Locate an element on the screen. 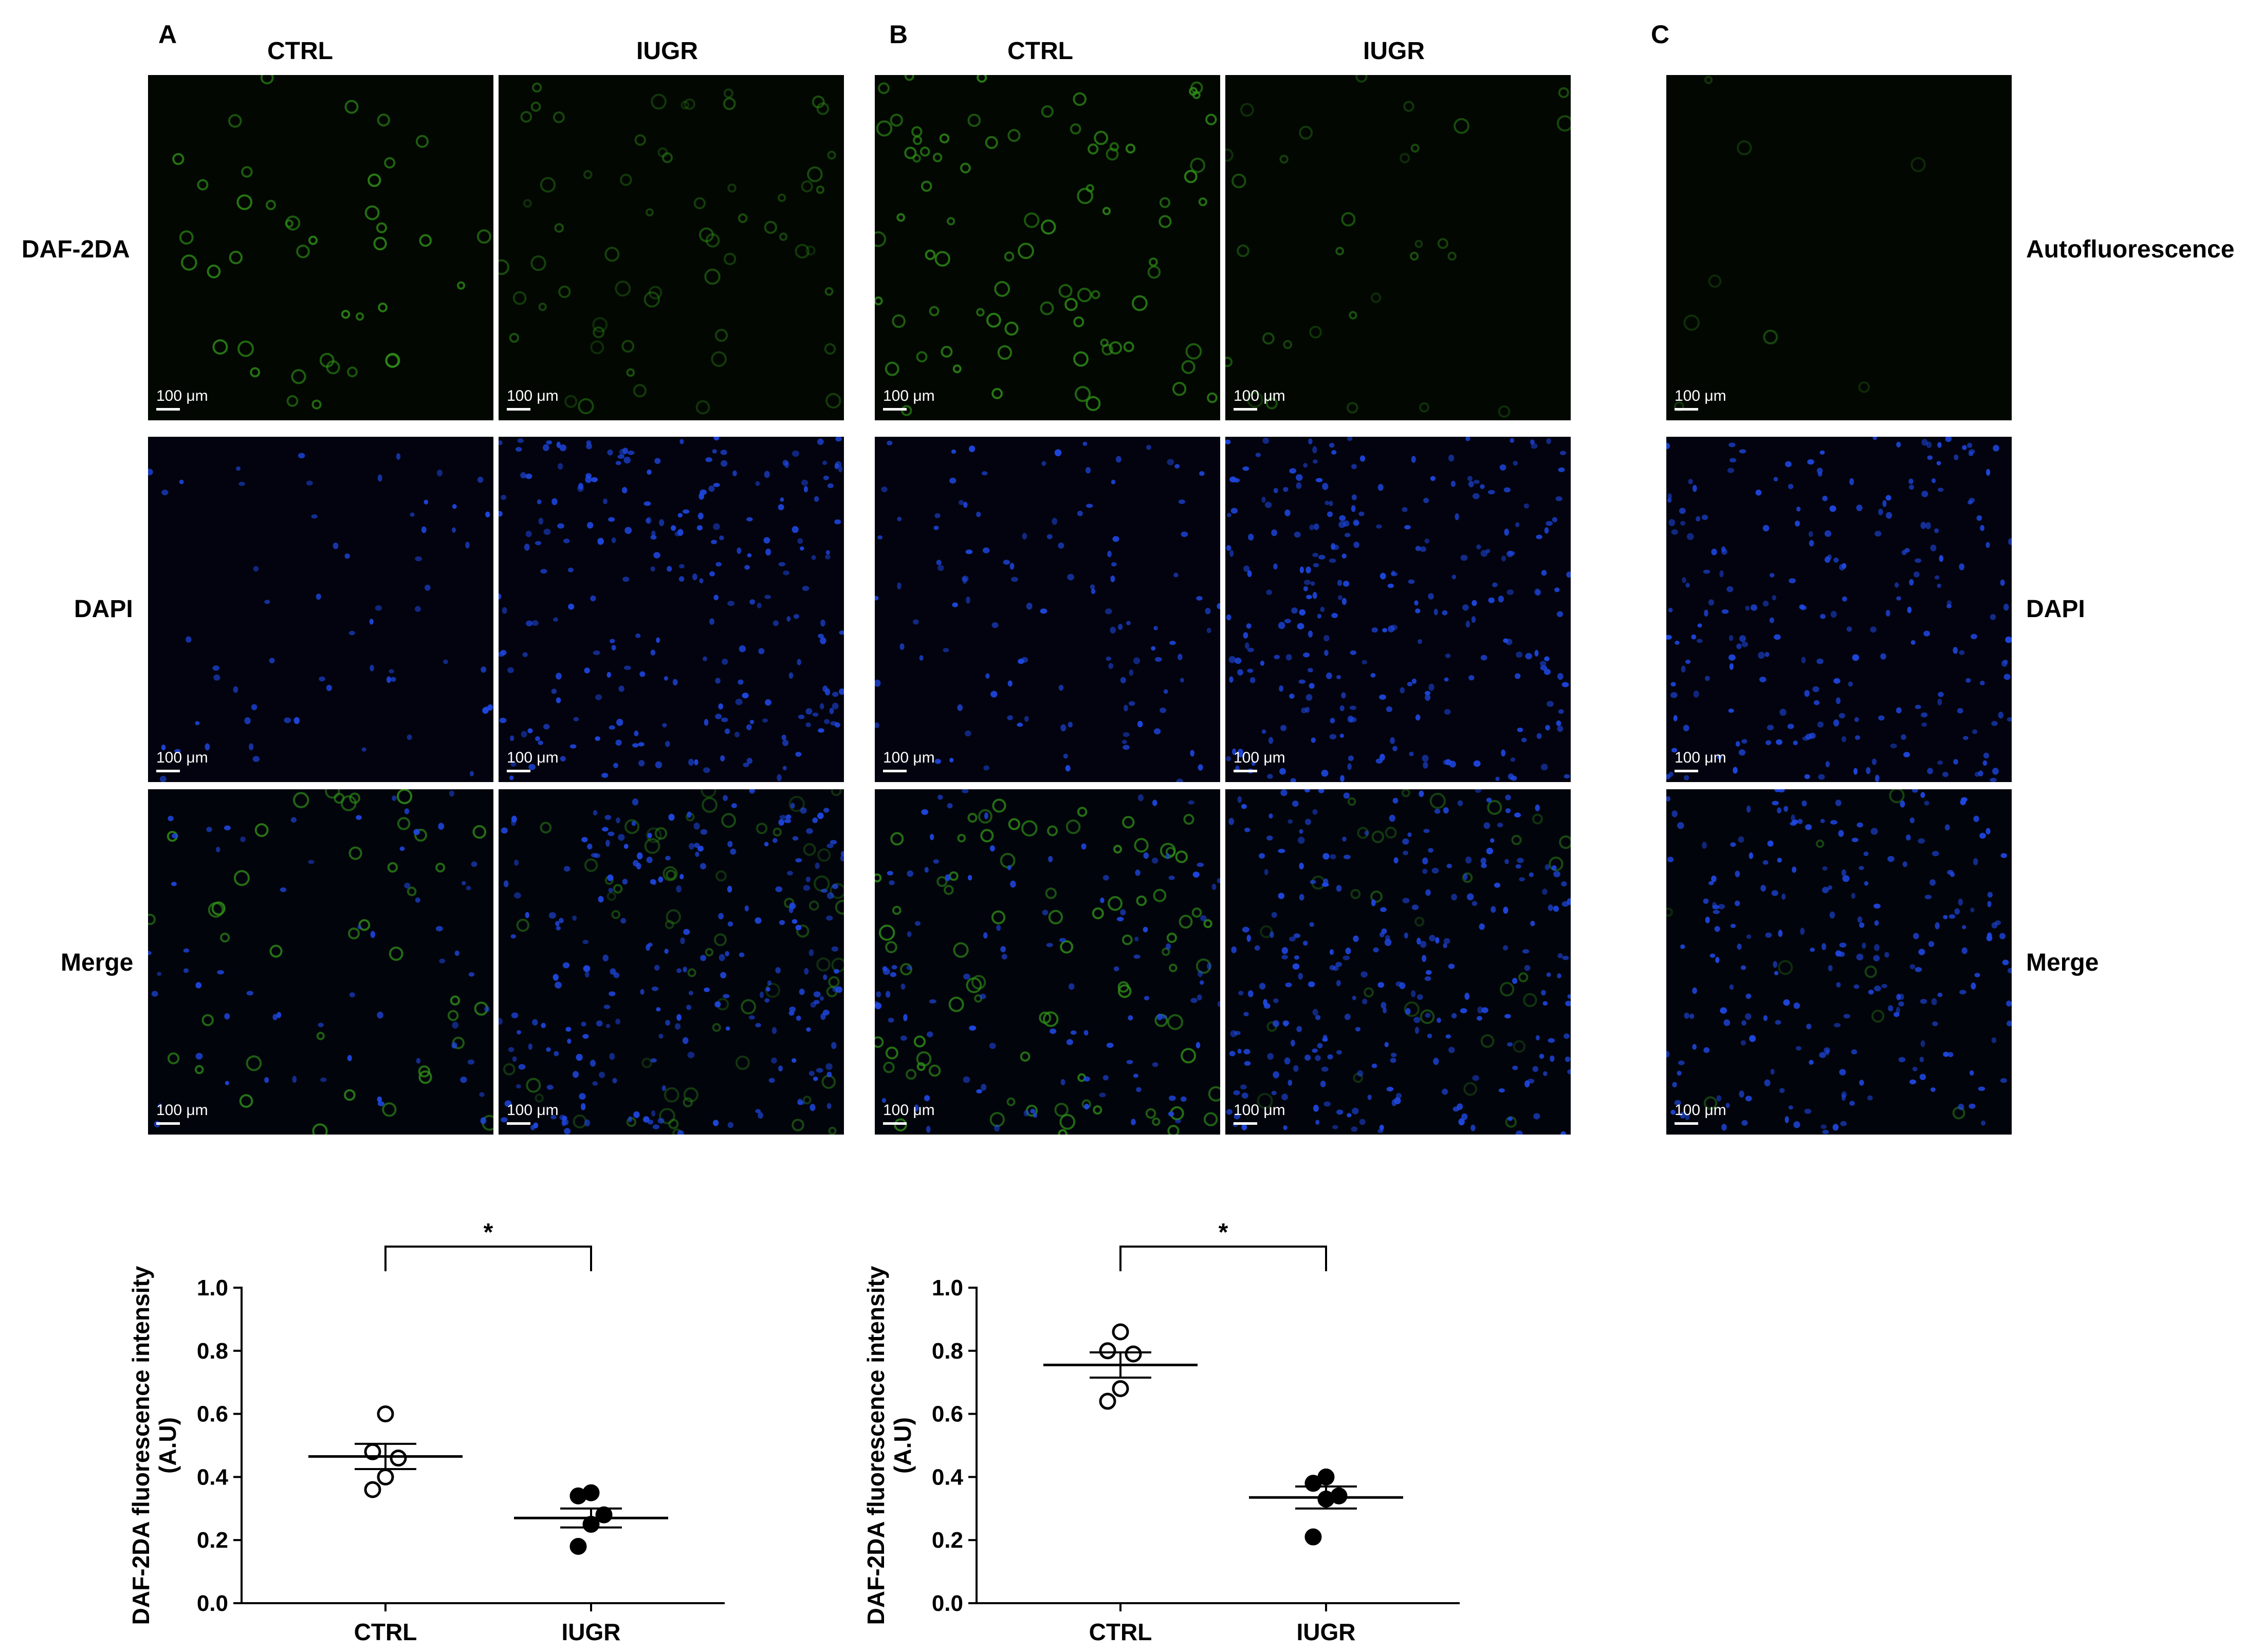  panel-letter-b: B is located at coordinates (898, 34).